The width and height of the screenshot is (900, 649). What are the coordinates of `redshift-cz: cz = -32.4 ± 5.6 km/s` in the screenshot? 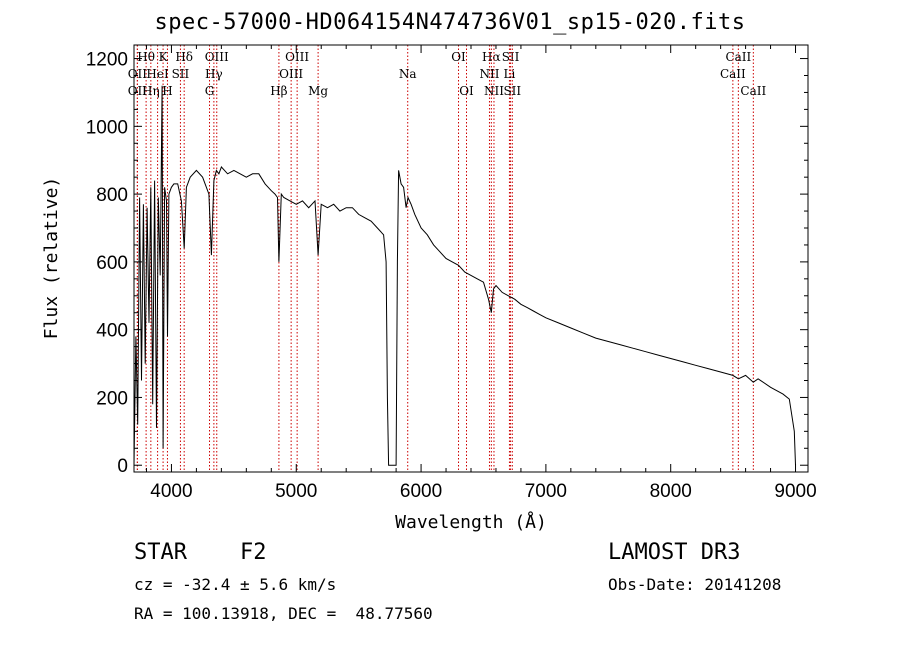 It's located at (235, 584).